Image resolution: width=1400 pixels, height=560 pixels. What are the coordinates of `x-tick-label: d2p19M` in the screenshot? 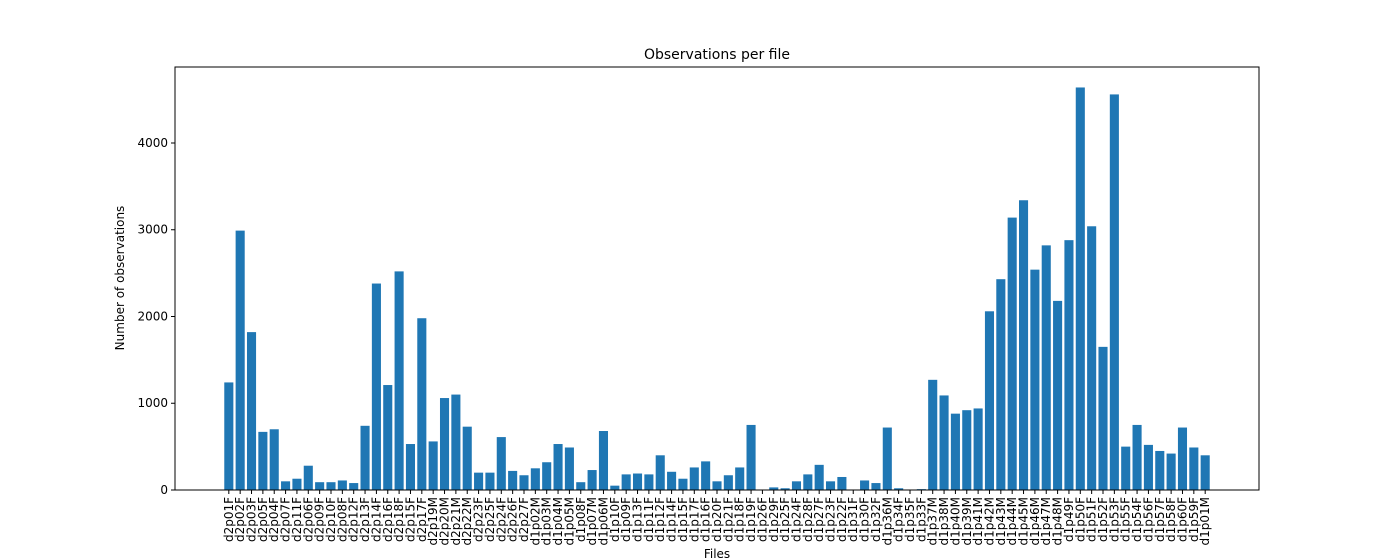 It's located at (433, 521).